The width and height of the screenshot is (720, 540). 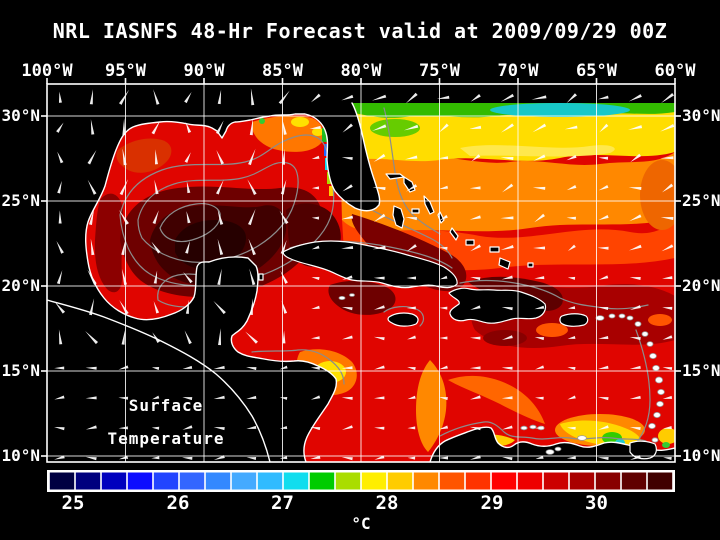 I want to click on colorbar-label-29: 29, so click(x=492, y=503).